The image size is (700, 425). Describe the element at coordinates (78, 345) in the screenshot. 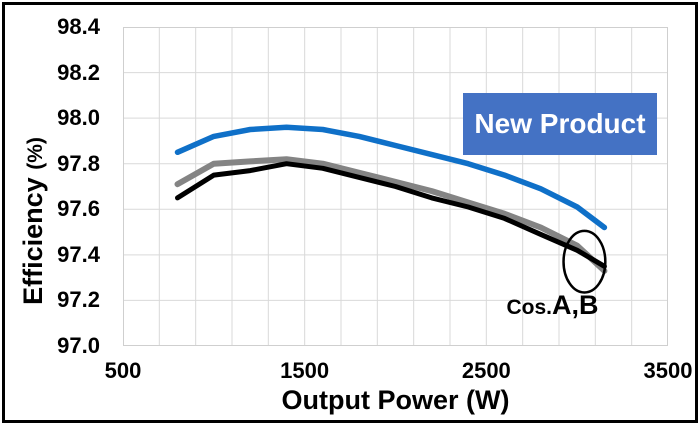

I see `y-tick-label: 97.0` at that location.